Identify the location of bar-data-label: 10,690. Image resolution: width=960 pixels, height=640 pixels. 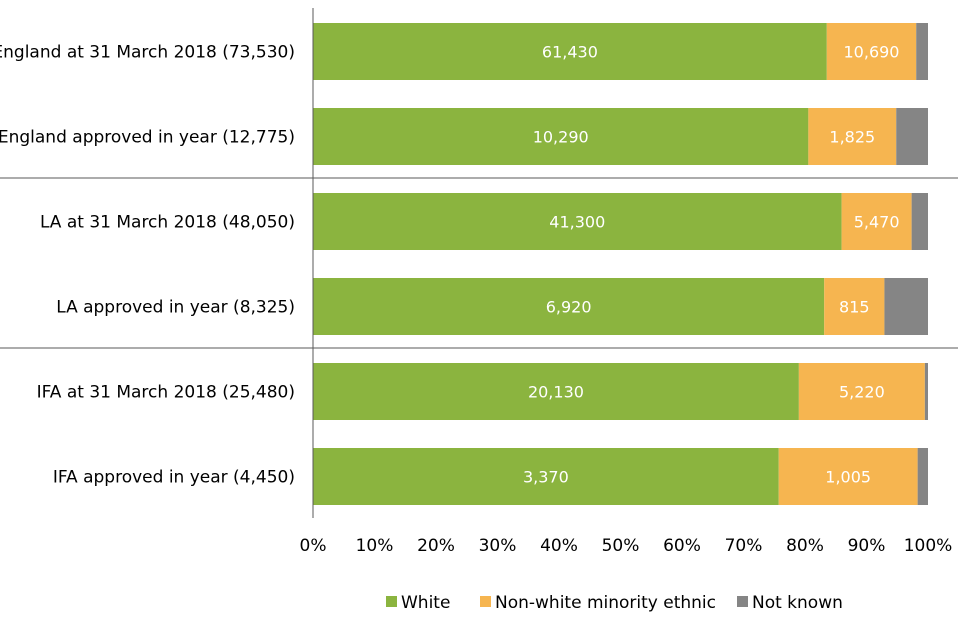
(872, 52).